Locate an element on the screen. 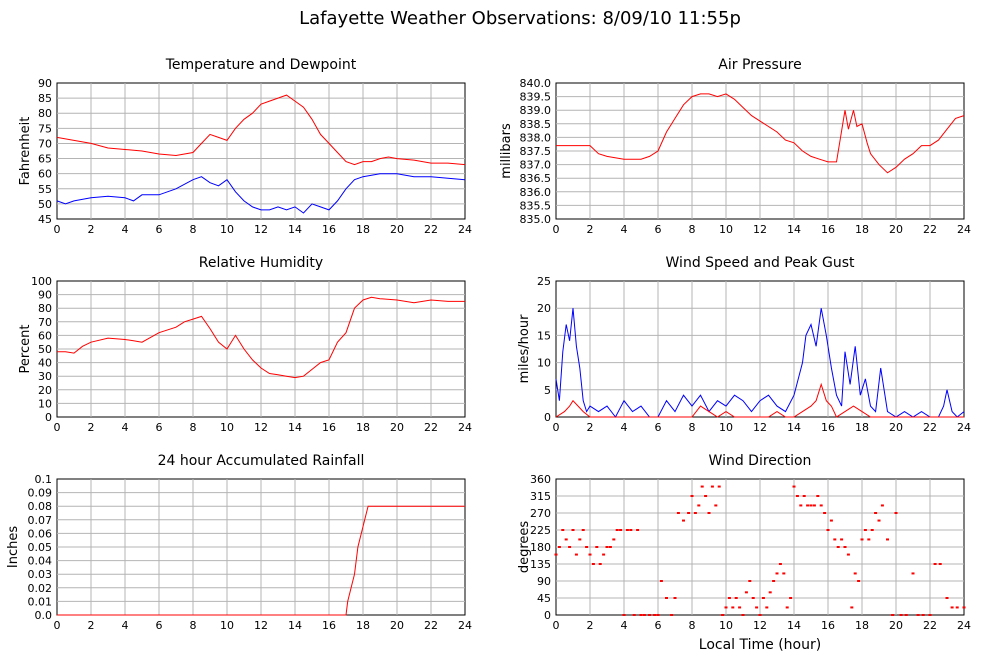 The width and height of the screenshot is (999, 659). rain-xtick-label: 22 is located at coordinates (431, 625).